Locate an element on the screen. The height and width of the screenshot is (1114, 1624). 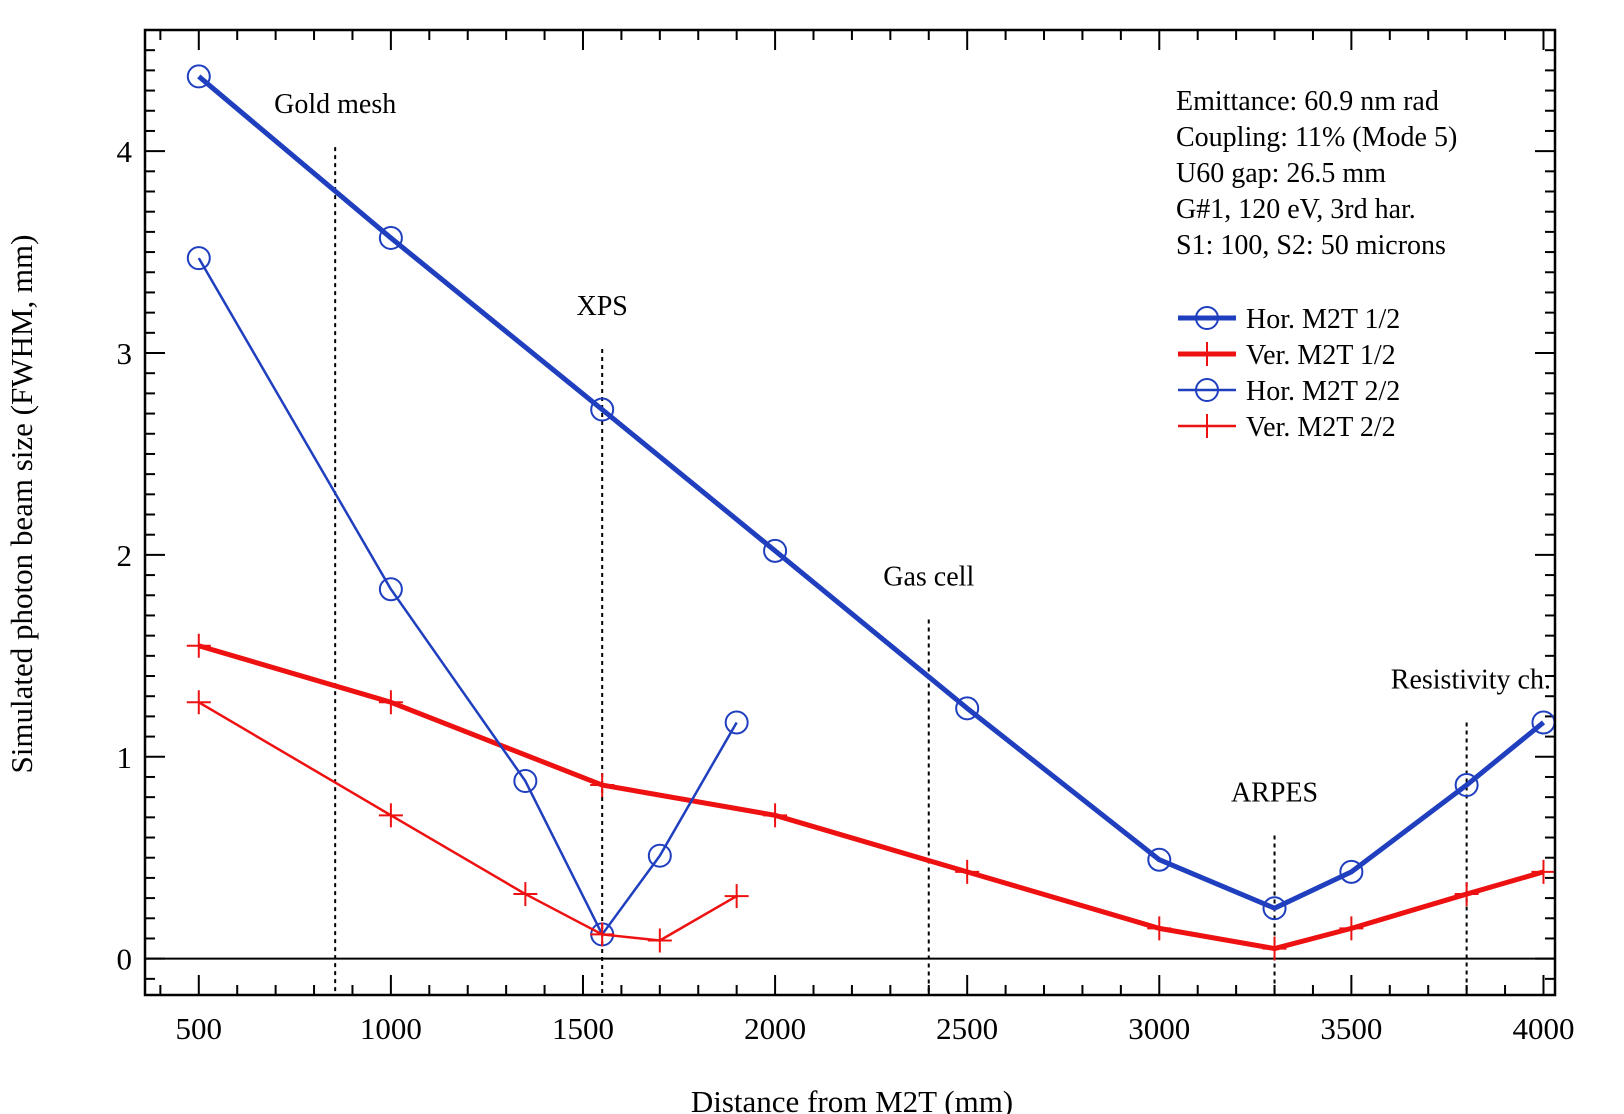
vertical-marker-label: ARPES is located at coordinates (1274, 793).